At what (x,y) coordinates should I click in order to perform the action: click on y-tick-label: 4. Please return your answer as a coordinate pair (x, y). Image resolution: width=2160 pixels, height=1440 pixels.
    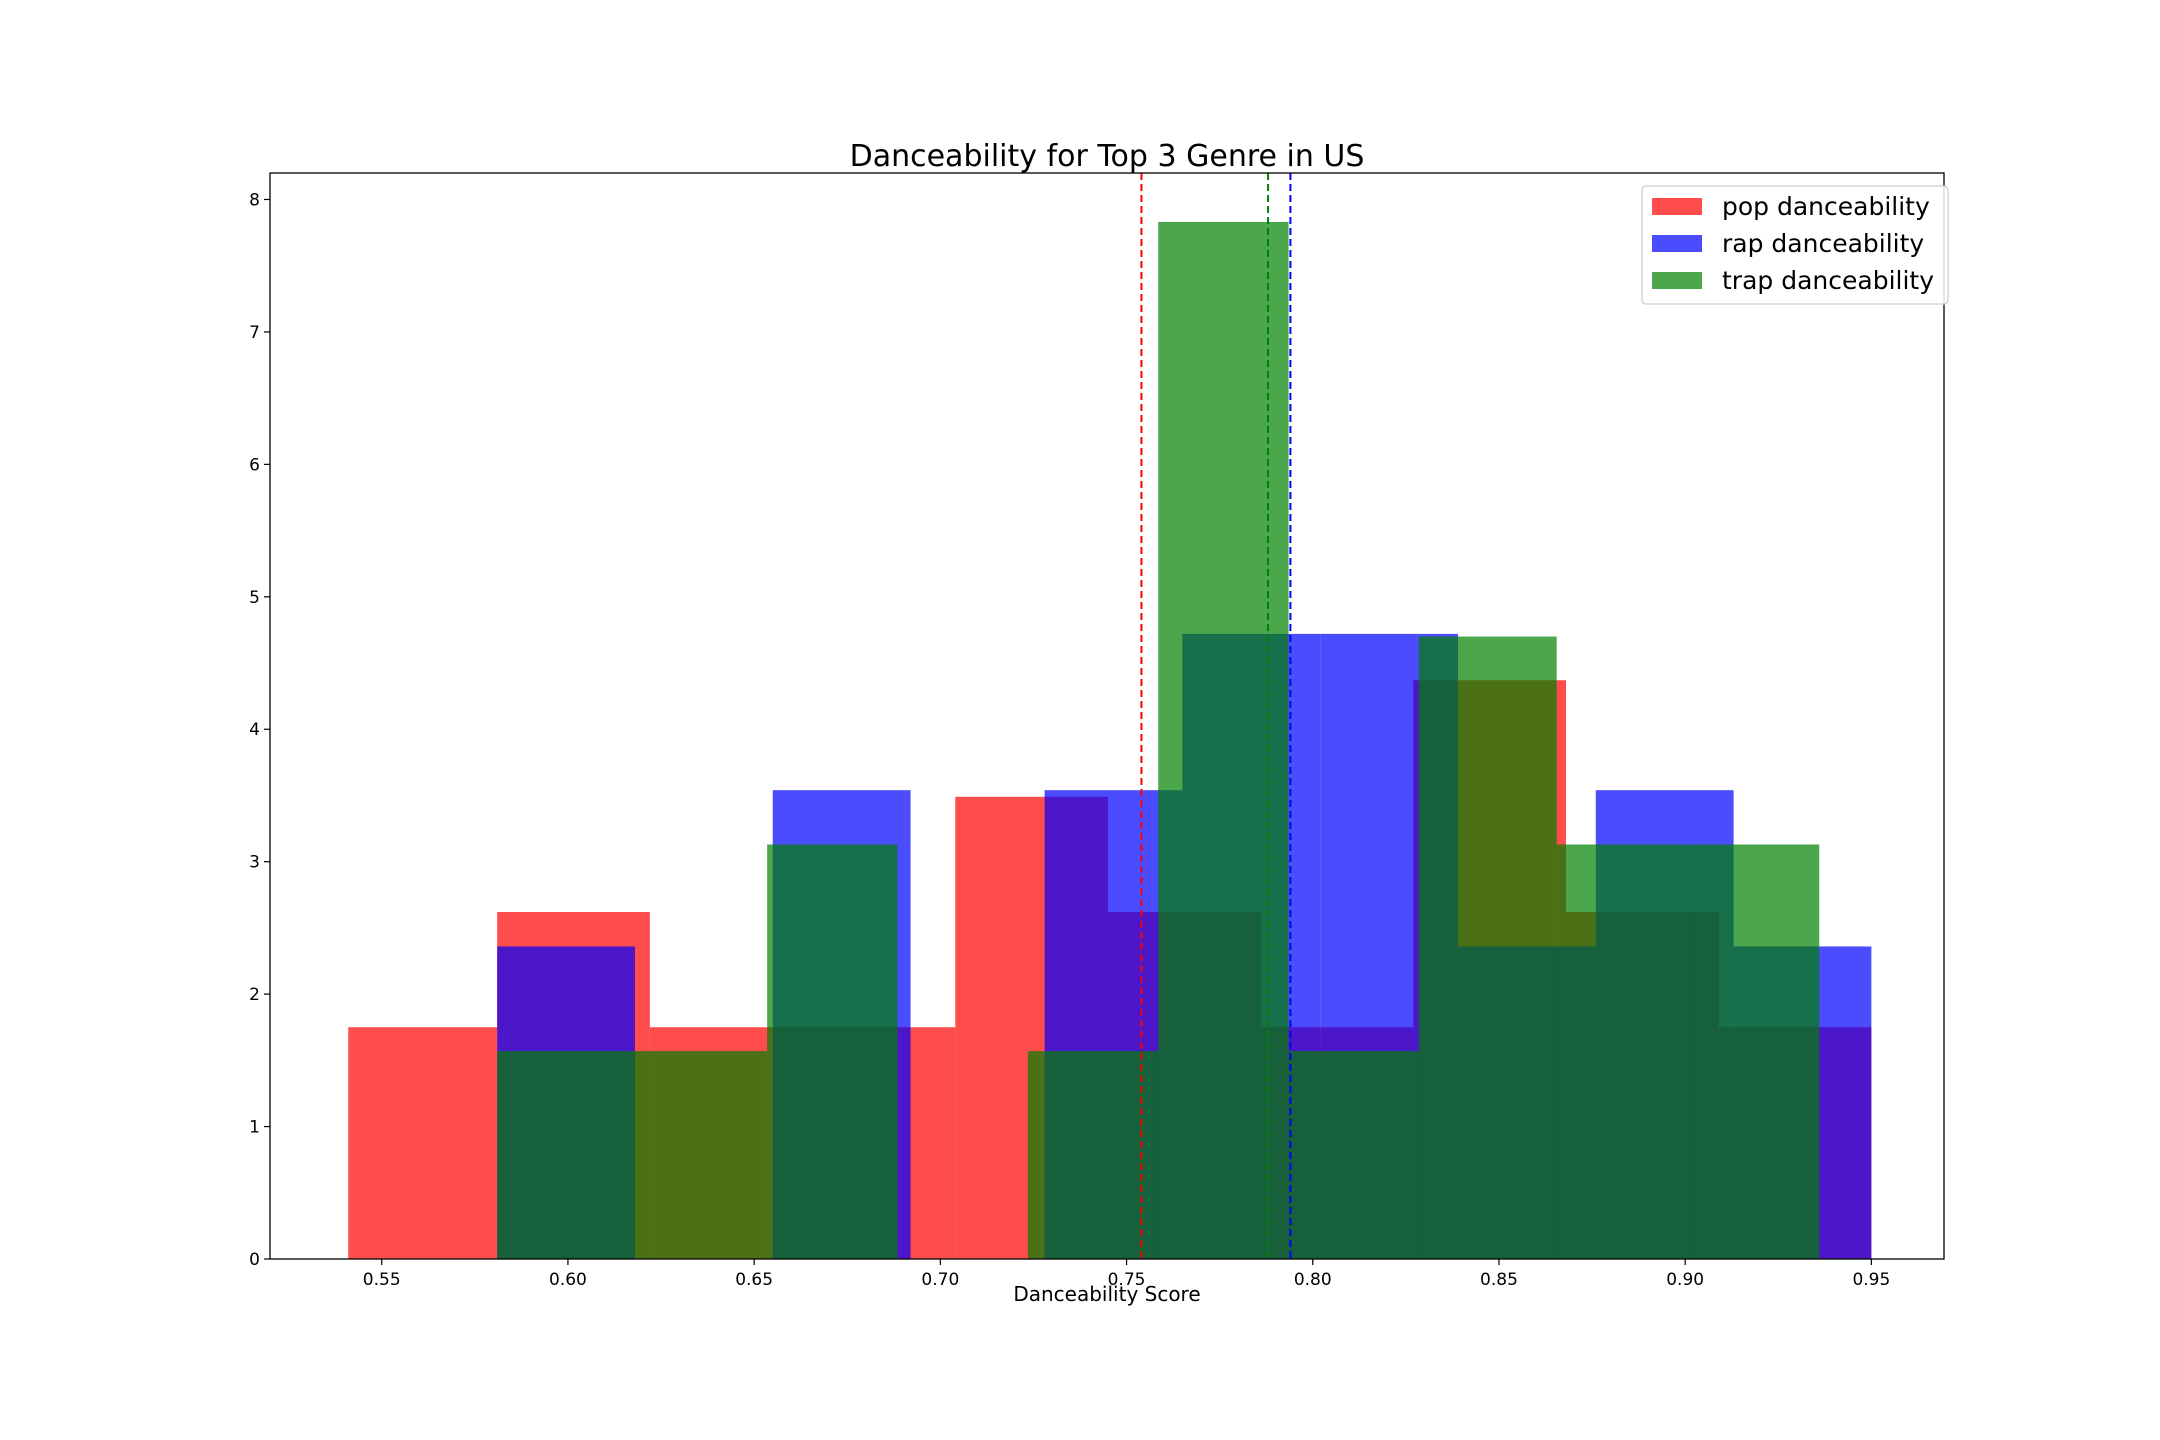
    Looking at the image, I should click on (254, 730).